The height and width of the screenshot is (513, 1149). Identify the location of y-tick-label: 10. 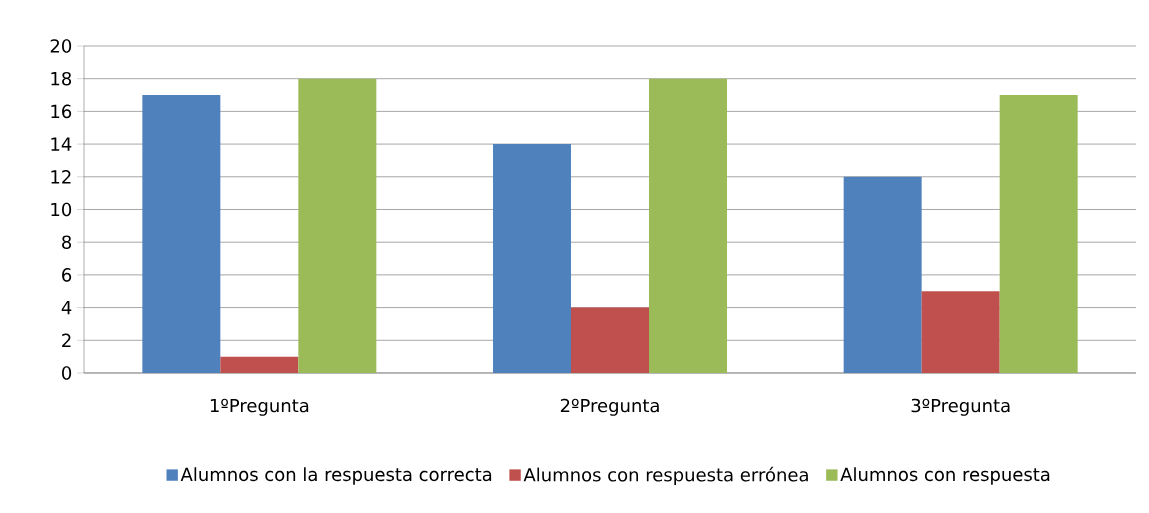
(61, 209).